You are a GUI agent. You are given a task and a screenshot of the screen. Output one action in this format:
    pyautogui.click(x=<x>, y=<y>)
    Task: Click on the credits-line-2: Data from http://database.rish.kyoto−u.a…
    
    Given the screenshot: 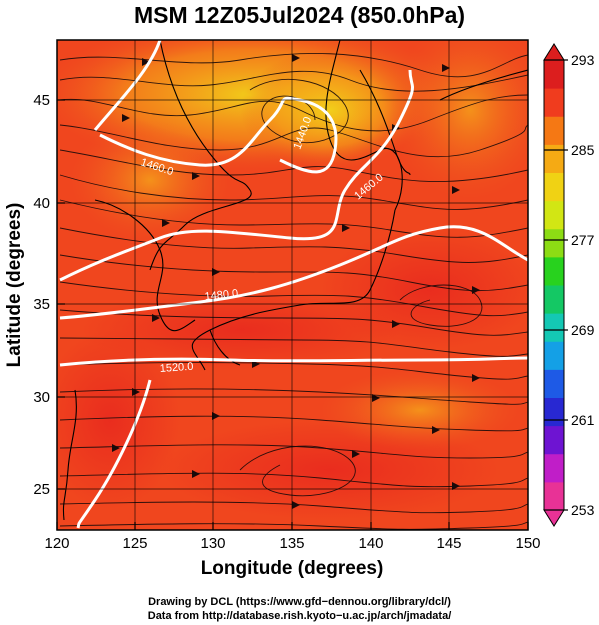 What is the action you would take?
    pyautogui.click(x=299, y=616)
    